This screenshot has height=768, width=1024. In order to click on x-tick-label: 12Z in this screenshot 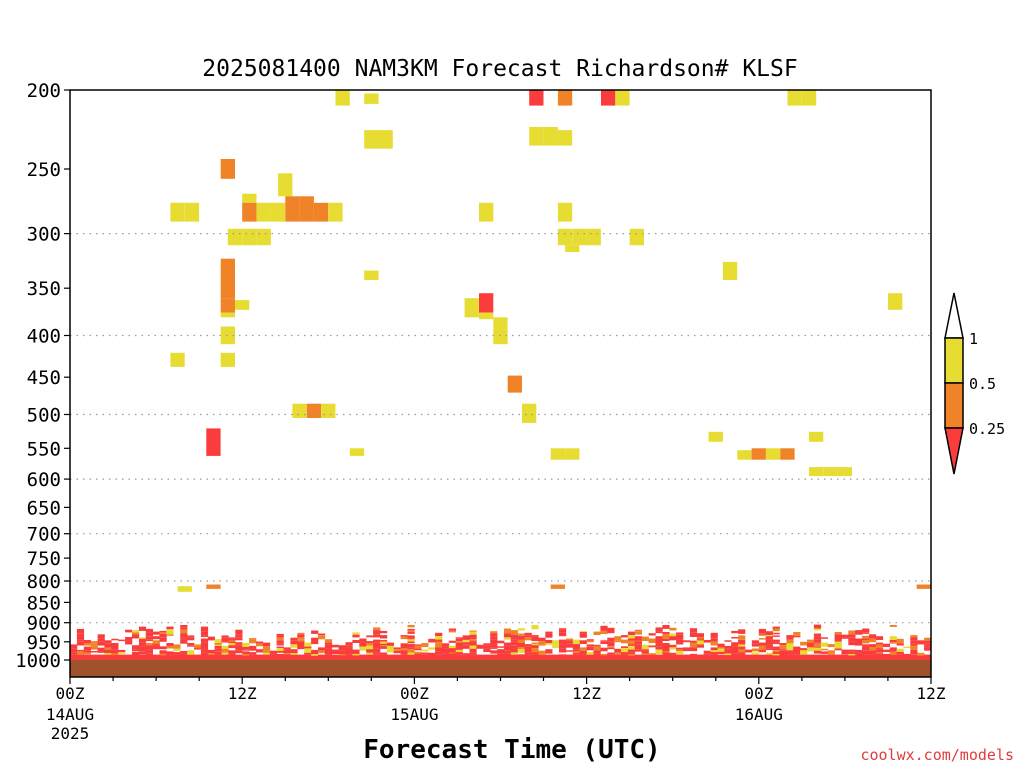, I will do `click(242, 693)`.